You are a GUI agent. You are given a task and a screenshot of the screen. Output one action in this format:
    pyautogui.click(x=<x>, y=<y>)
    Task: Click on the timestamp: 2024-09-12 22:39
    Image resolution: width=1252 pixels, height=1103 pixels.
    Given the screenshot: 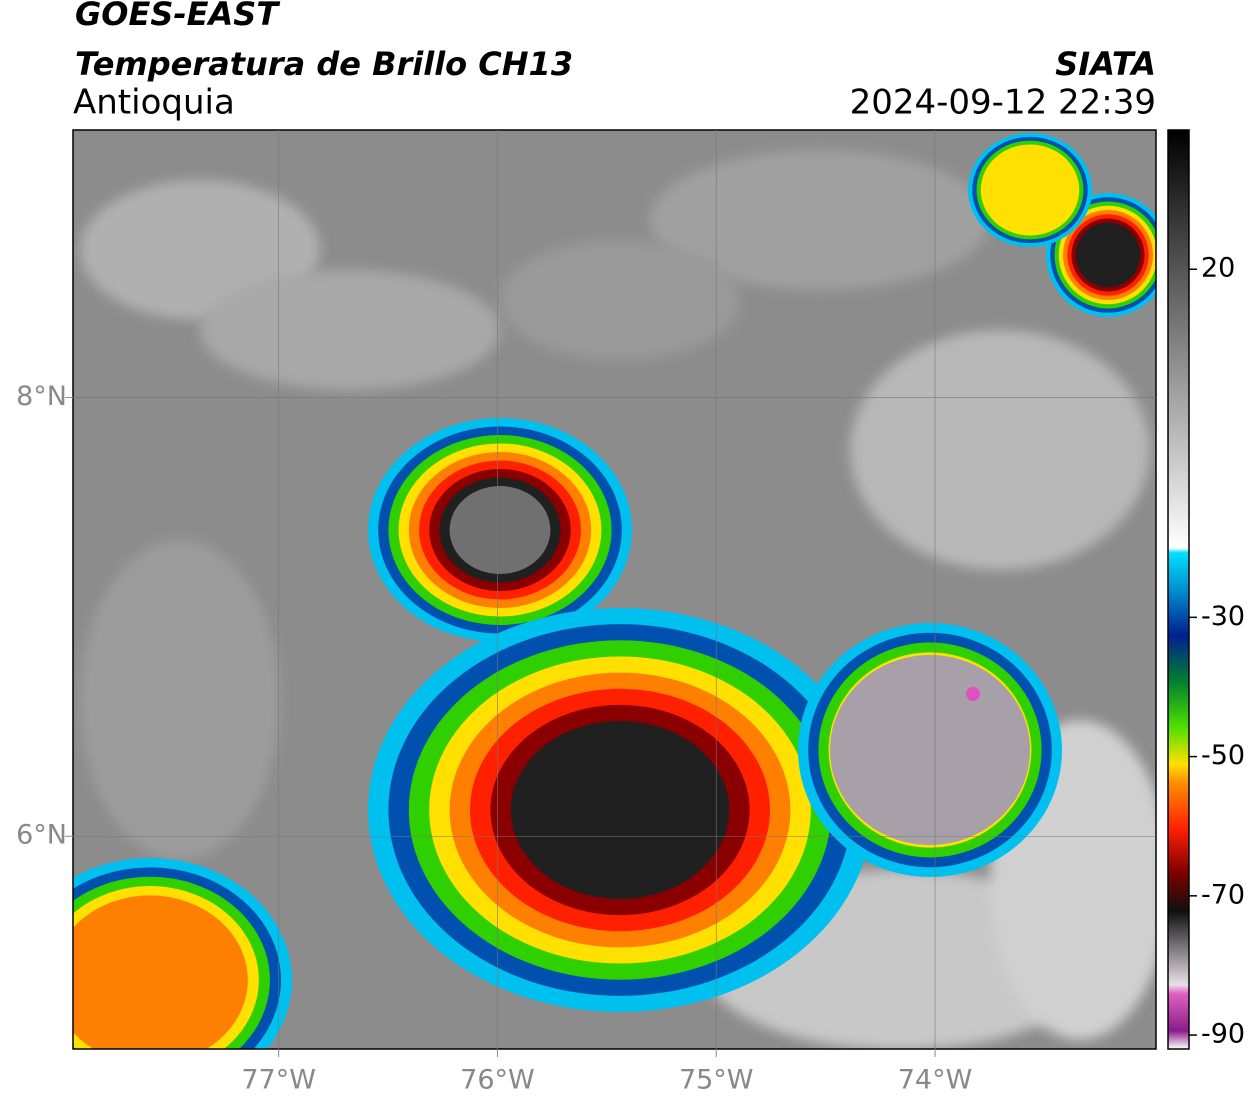 What is the action you would take?
    pyautogui.click(x=1003, y=103)
    